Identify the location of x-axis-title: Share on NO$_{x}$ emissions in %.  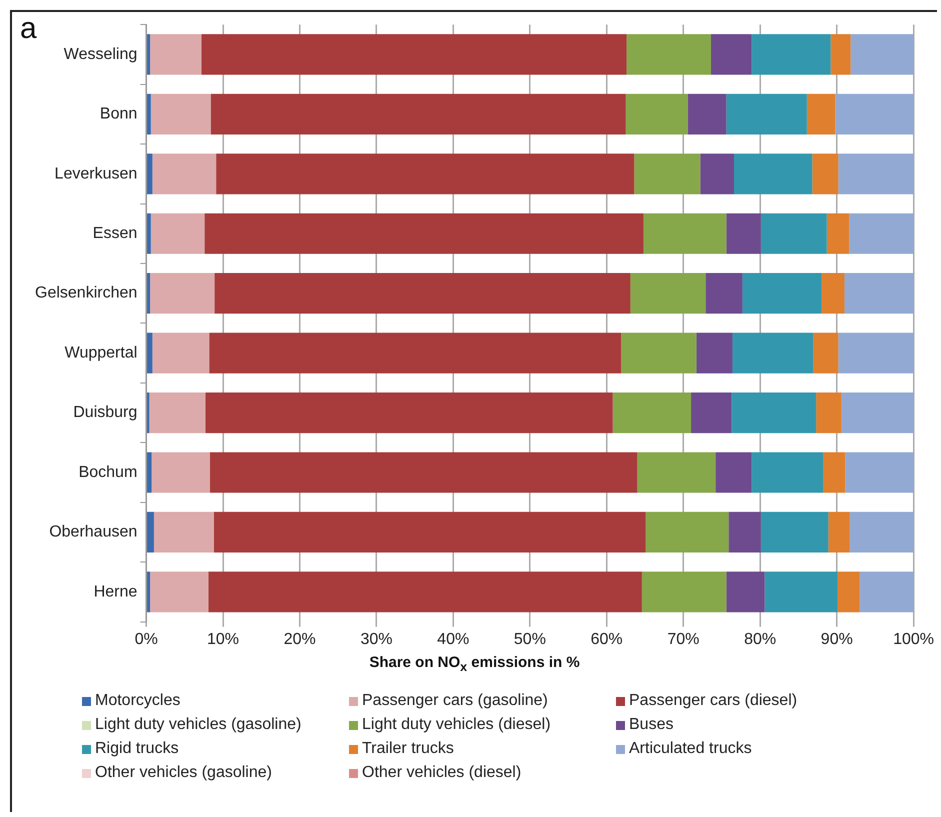
(474, 664).